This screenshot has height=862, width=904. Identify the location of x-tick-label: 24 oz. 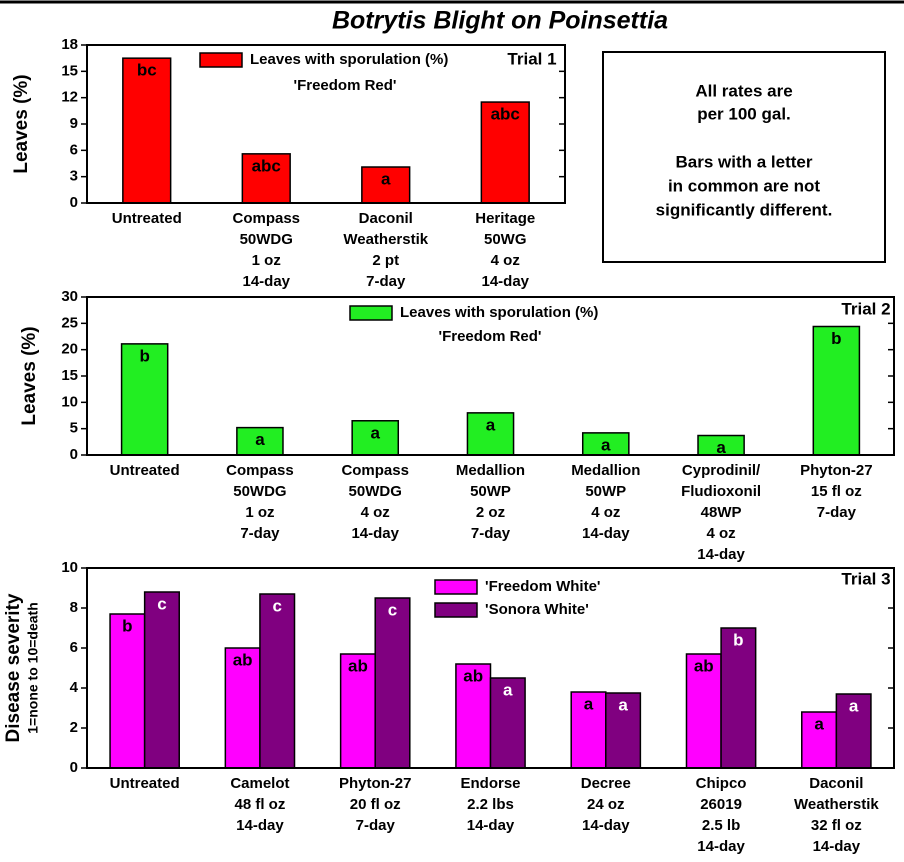
(606, 804).